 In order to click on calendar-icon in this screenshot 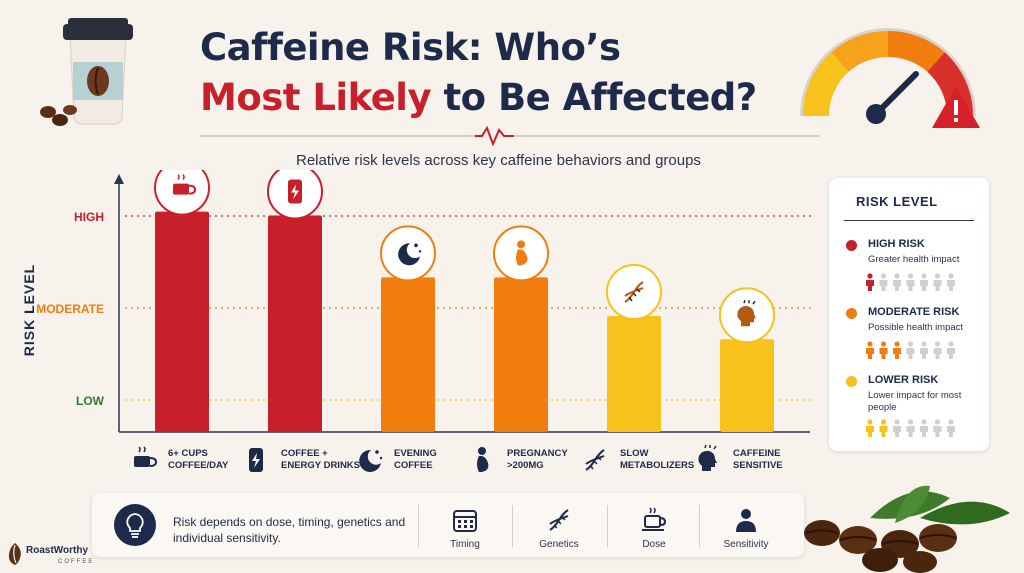, I will do `click(465, 521)`.